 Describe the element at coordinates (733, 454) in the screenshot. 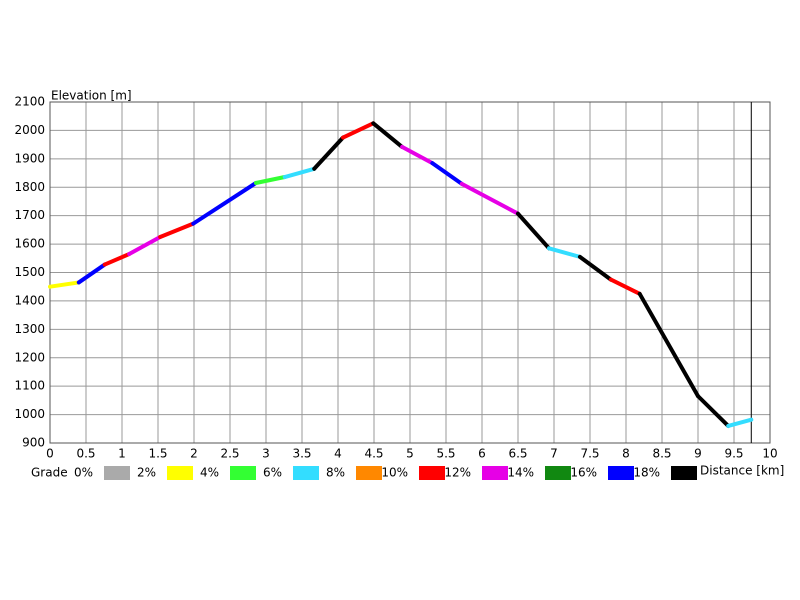

I see `x-tick-label: 9.5` at that location.